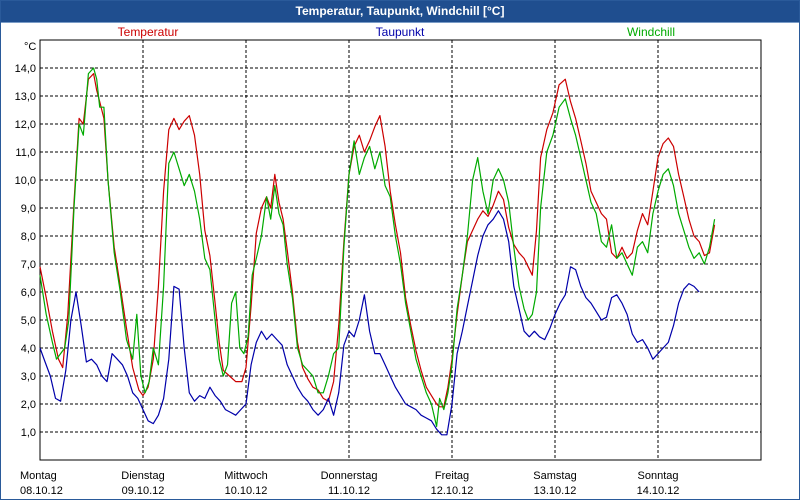 This screenshot has height=500, width=800. What do you see at coordinates (400, 12) in the screenshot?
I see `window-title: Temperatur, Taupunkt, Windchill [°C]` at bounding box center [400, 12].